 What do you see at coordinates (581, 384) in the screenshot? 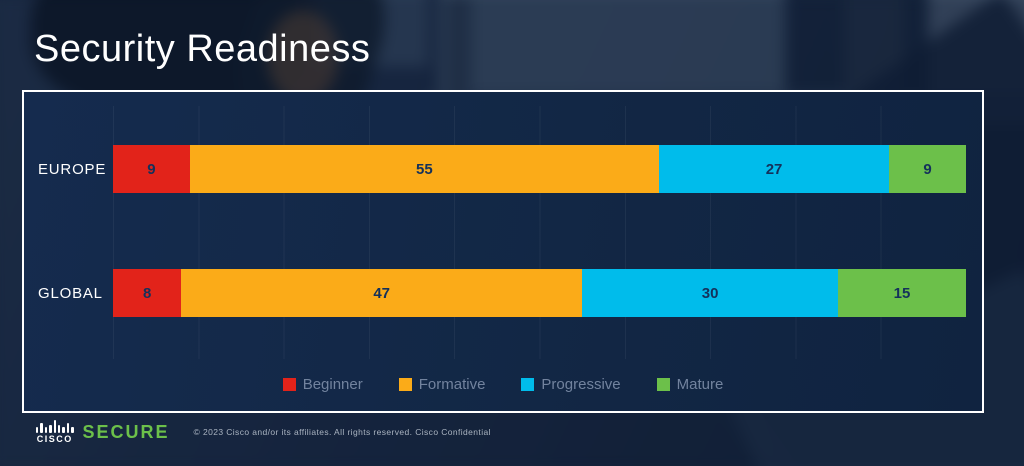
I see `legend-label: Progressive` at bounding box center [581, 384].